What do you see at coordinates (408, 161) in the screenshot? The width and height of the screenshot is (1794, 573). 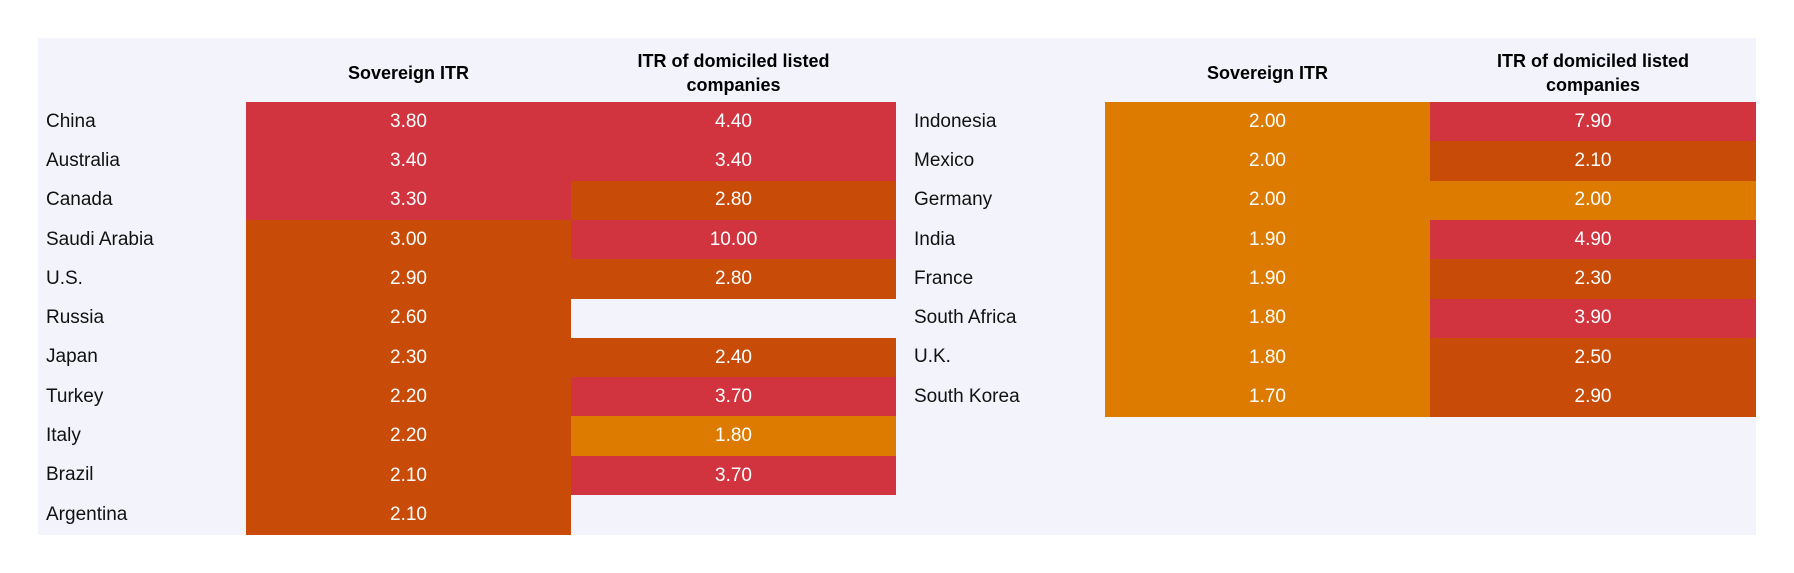 I see `sovereign-itr-cell: 3.40` at bounding box center [408, 161].